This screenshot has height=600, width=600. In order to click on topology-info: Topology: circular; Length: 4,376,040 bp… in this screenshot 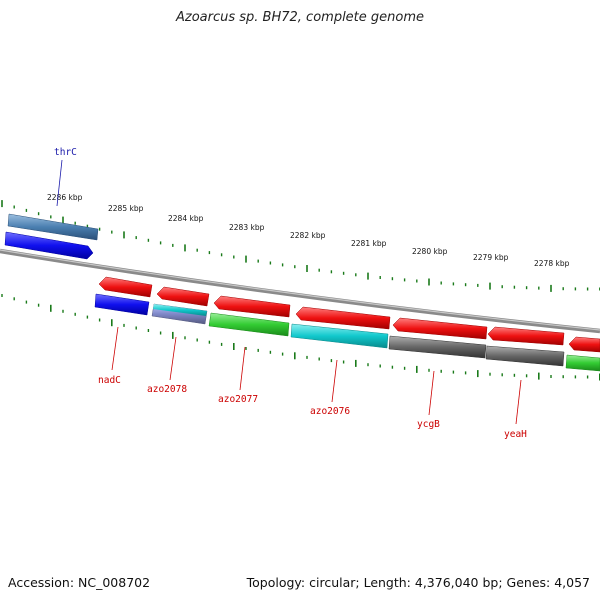, I will do `click(418, 582)`.